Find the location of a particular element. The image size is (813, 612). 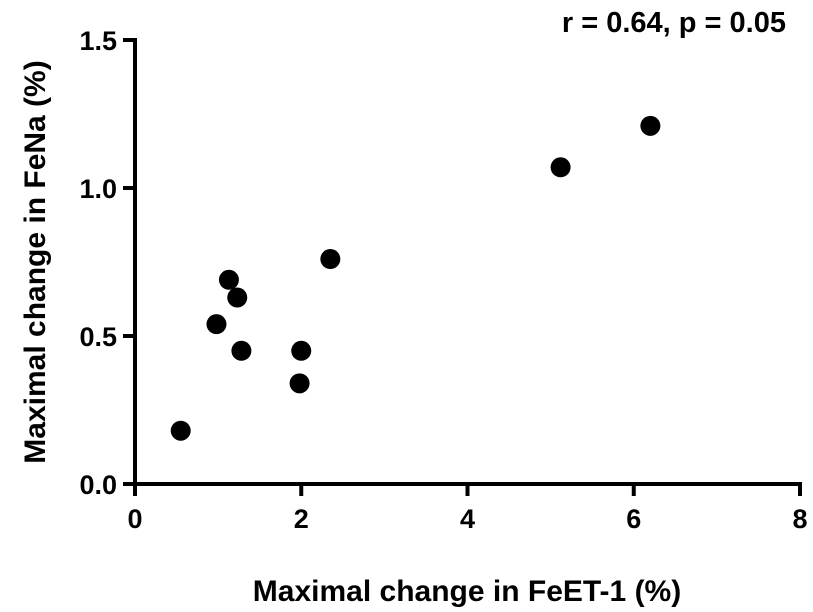

x-tick-label: 0 is located at coordinates (134, 519).